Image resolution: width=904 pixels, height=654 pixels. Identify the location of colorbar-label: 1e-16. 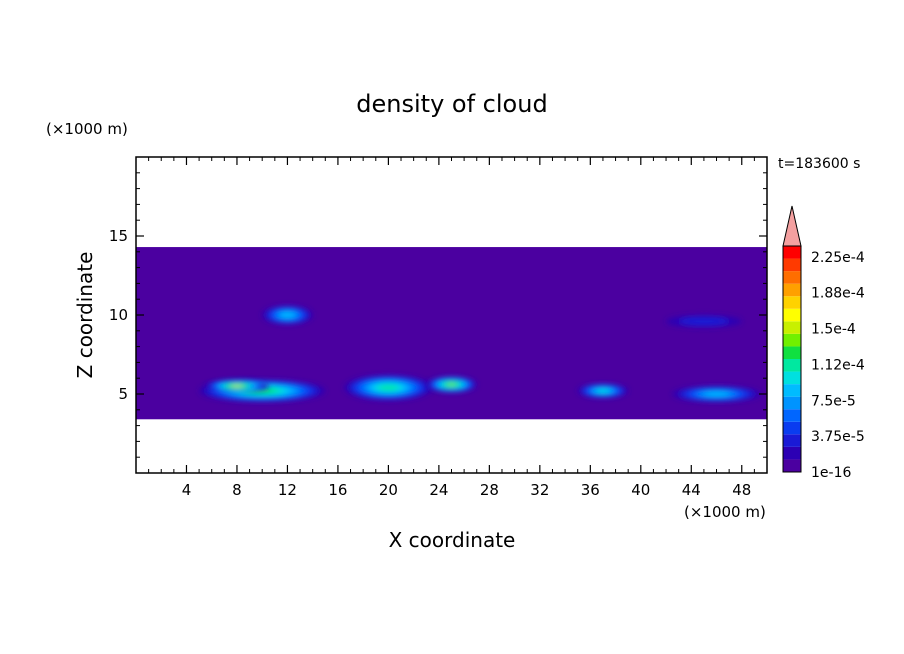
(831, 473).